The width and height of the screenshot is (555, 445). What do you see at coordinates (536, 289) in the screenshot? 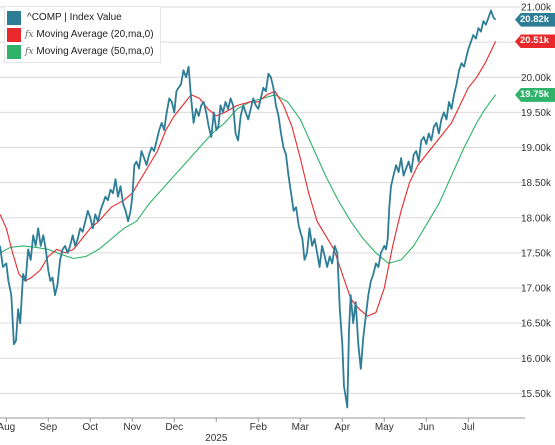
I see `y-tick-label: 17.00k` at bounding box center [536, 289].